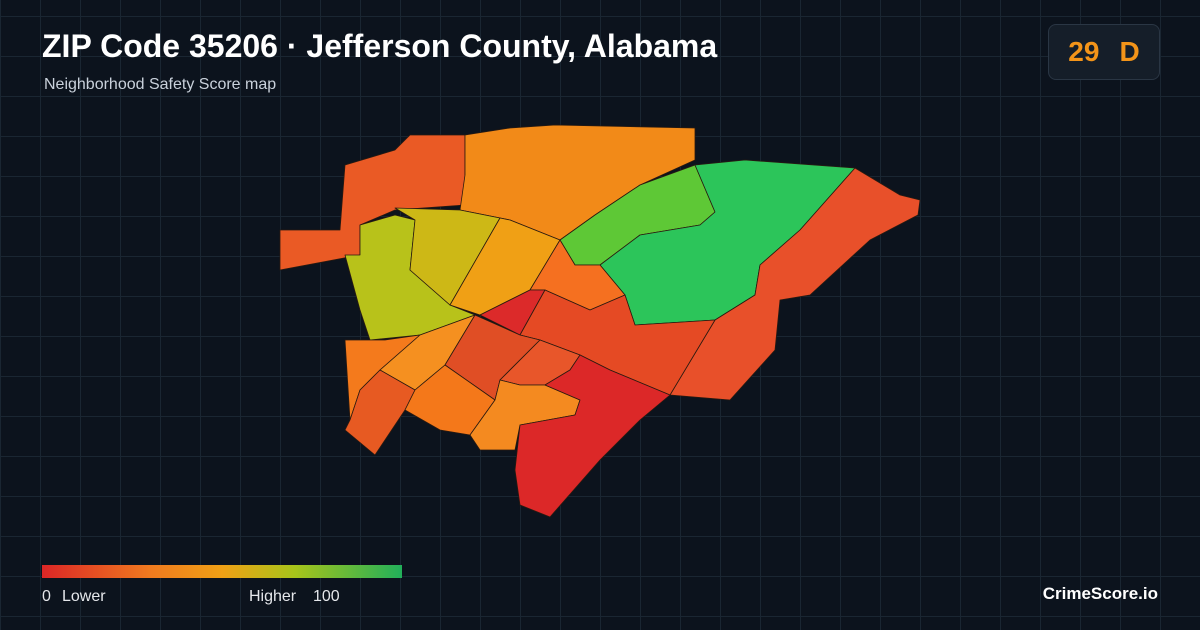  Describe the element at coordinates (222, 571) in the screenshot. I see `legend-gradient` at that location.